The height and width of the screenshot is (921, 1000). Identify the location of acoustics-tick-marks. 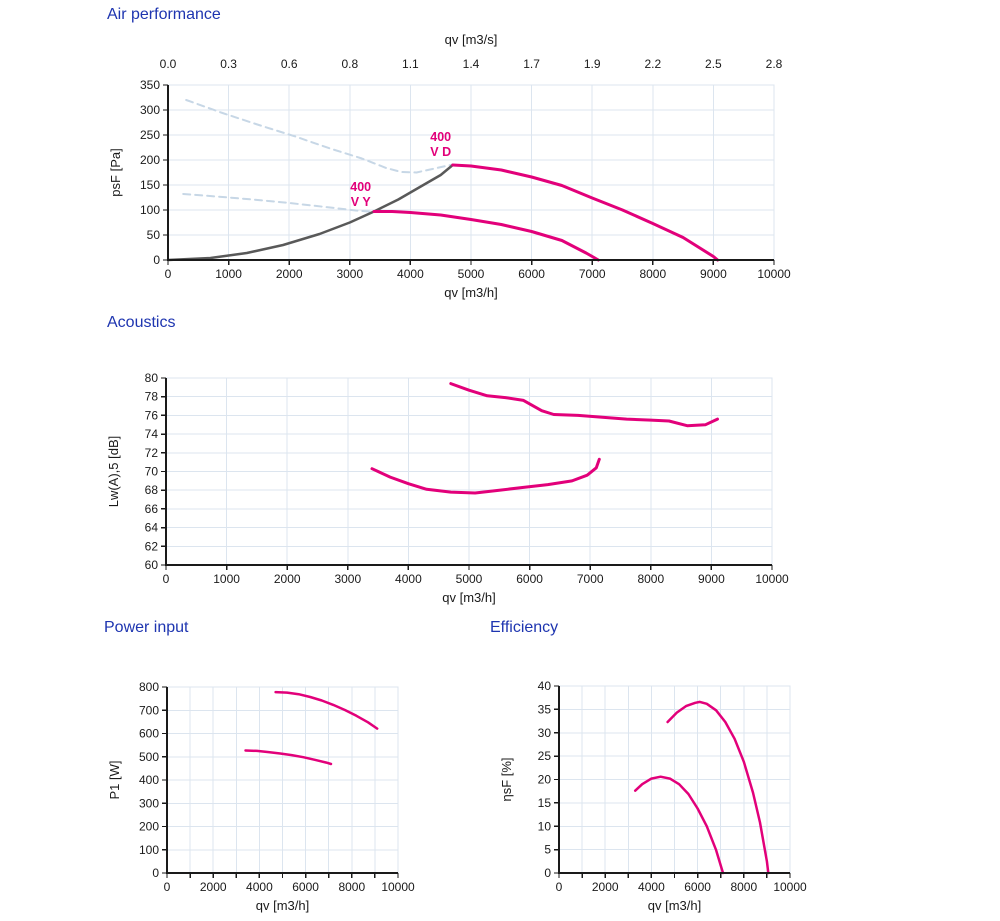
(467, 473).